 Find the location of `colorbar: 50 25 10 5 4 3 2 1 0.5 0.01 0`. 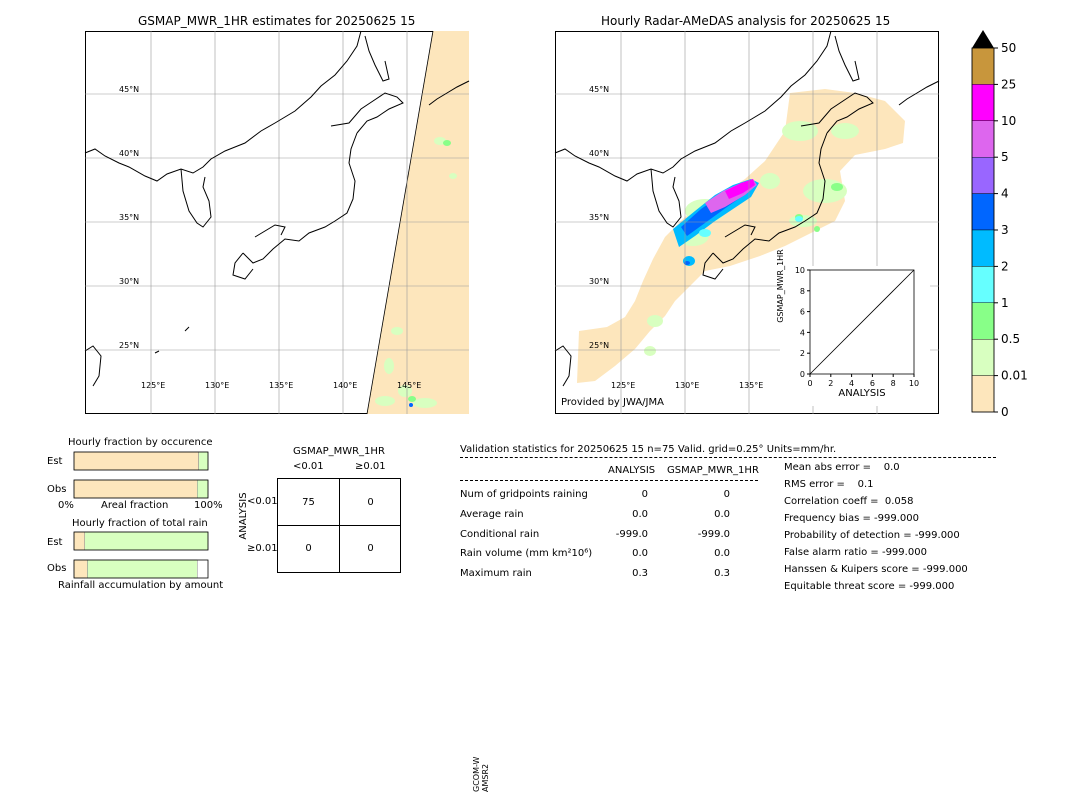

colorbar: 50 25 10 5 4 3 2 1 0.5 0.01 0 is located at coordinates (999, 224).